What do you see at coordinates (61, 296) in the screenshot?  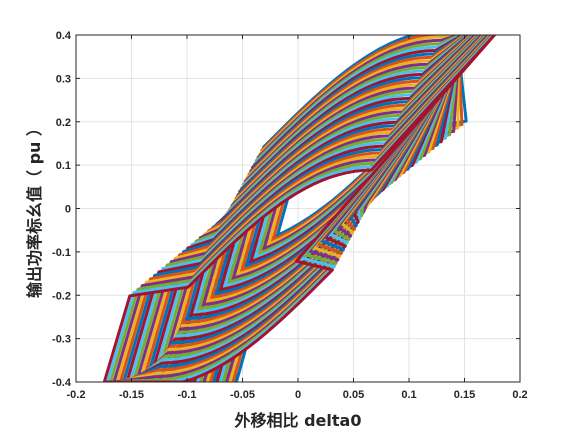 I see `y-tick-label: -0.2` at bounding box center [61, 296].